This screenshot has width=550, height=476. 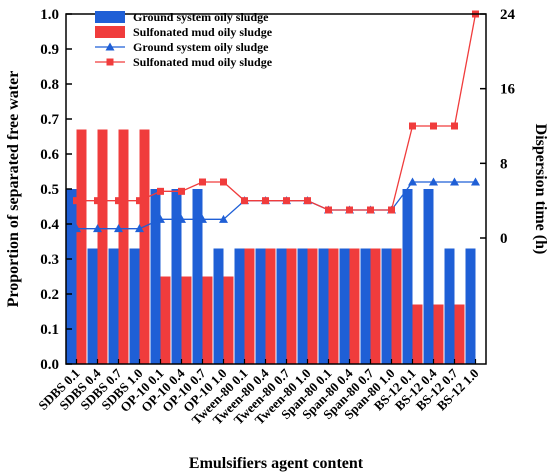 What do you see at coordinates (504, 239) in the screenshot?
I see `y2-tick-label: 0` at bounding box center [504, 239].